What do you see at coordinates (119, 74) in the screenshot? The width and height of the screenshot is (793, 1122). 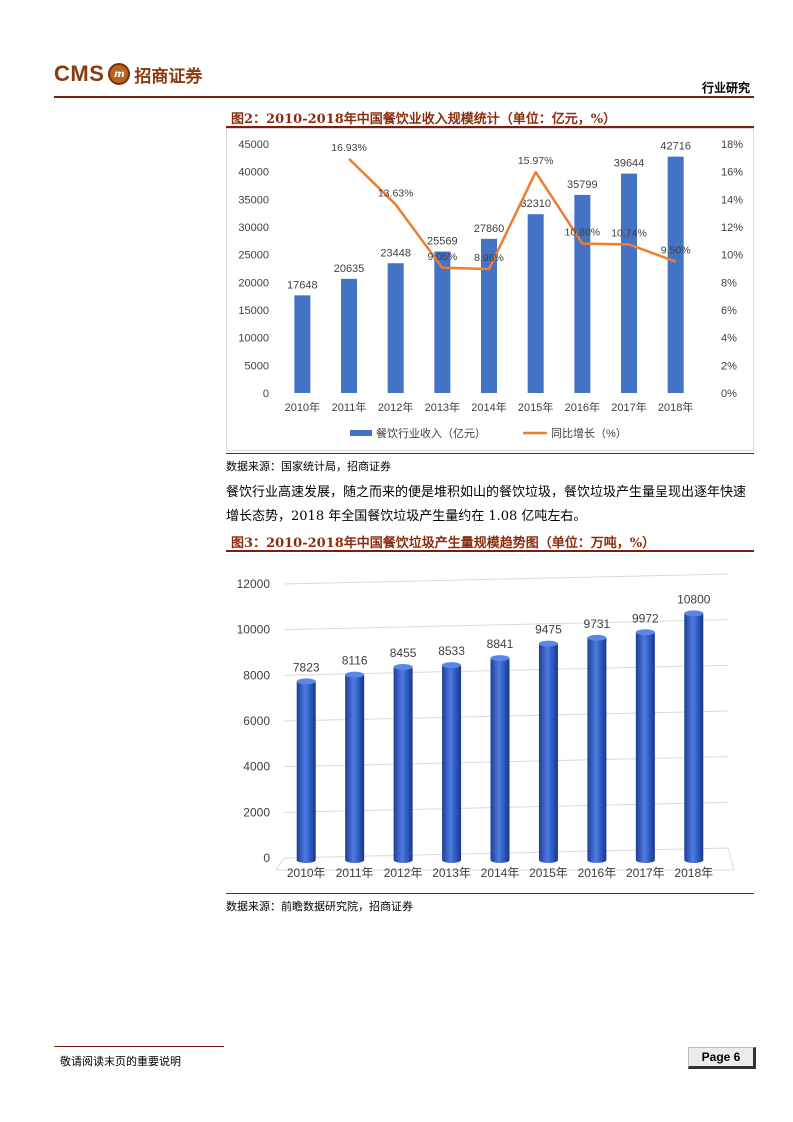 I see `logo-mark-icon: m` at bounding box center [119, 74].